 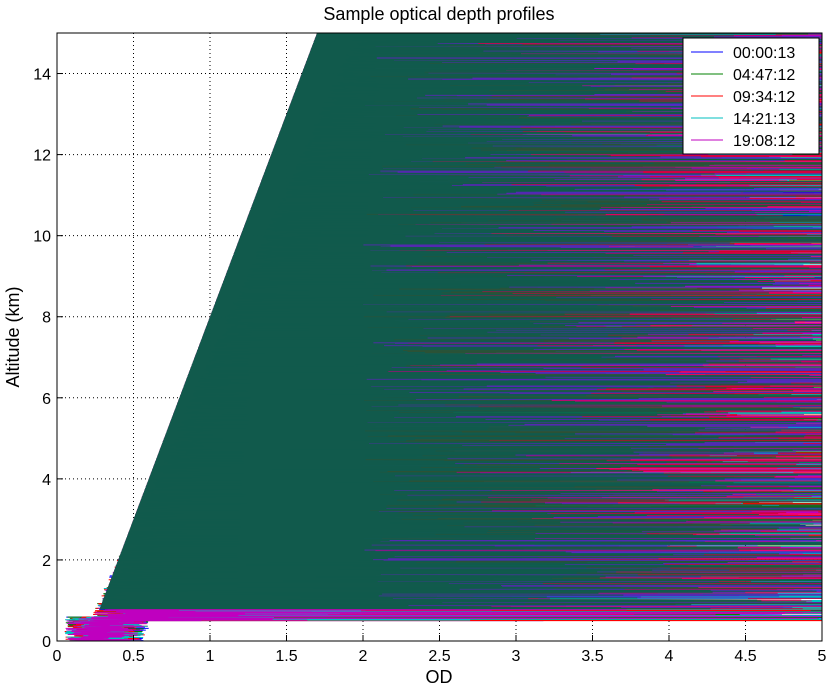 I want to click on y-tick-label: 0, so click(x=46, y=642).